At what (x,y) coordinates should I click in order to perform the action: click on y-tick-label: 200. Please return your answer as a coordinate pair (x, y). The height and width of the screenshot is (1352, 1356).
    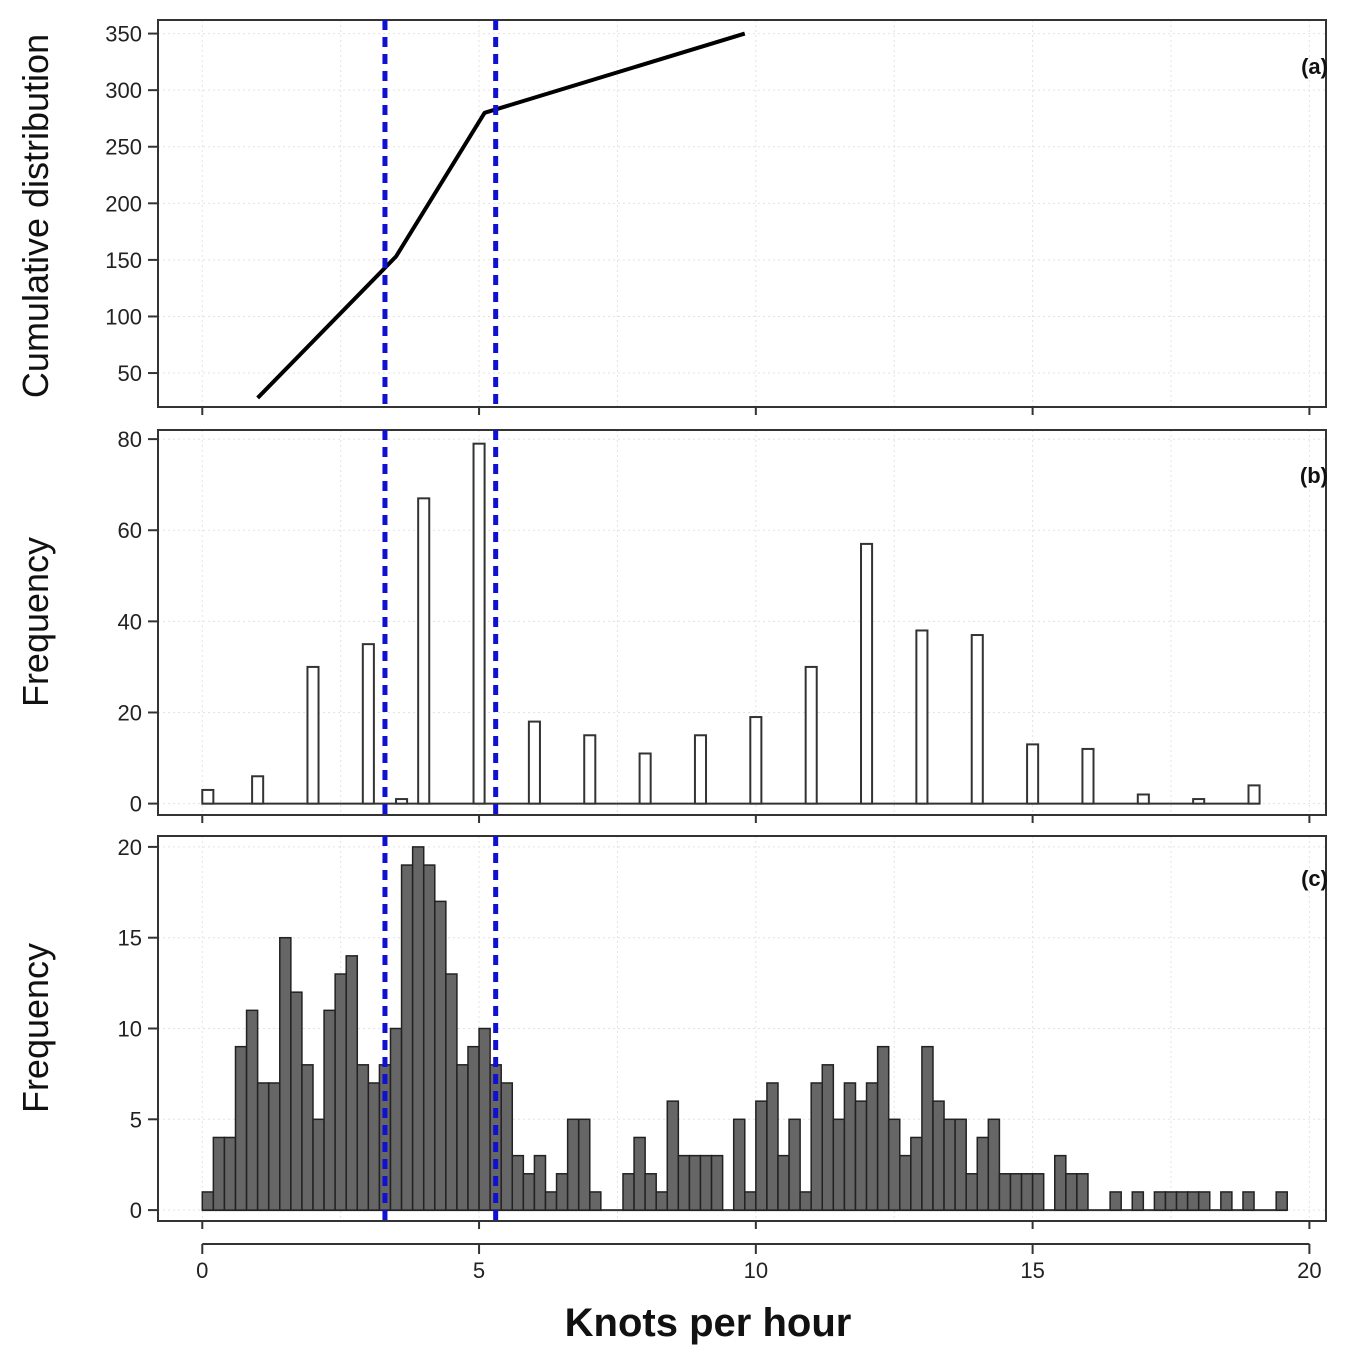
    Looking at the image, I should click on (123, 203).